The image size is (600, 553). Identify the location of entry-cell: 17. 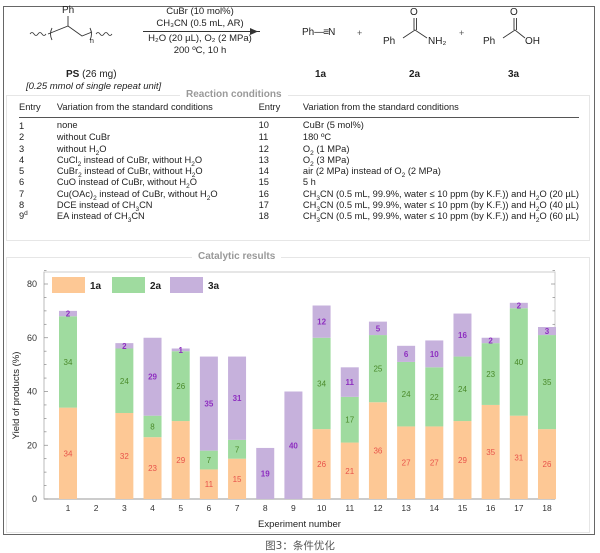
(263, 205).